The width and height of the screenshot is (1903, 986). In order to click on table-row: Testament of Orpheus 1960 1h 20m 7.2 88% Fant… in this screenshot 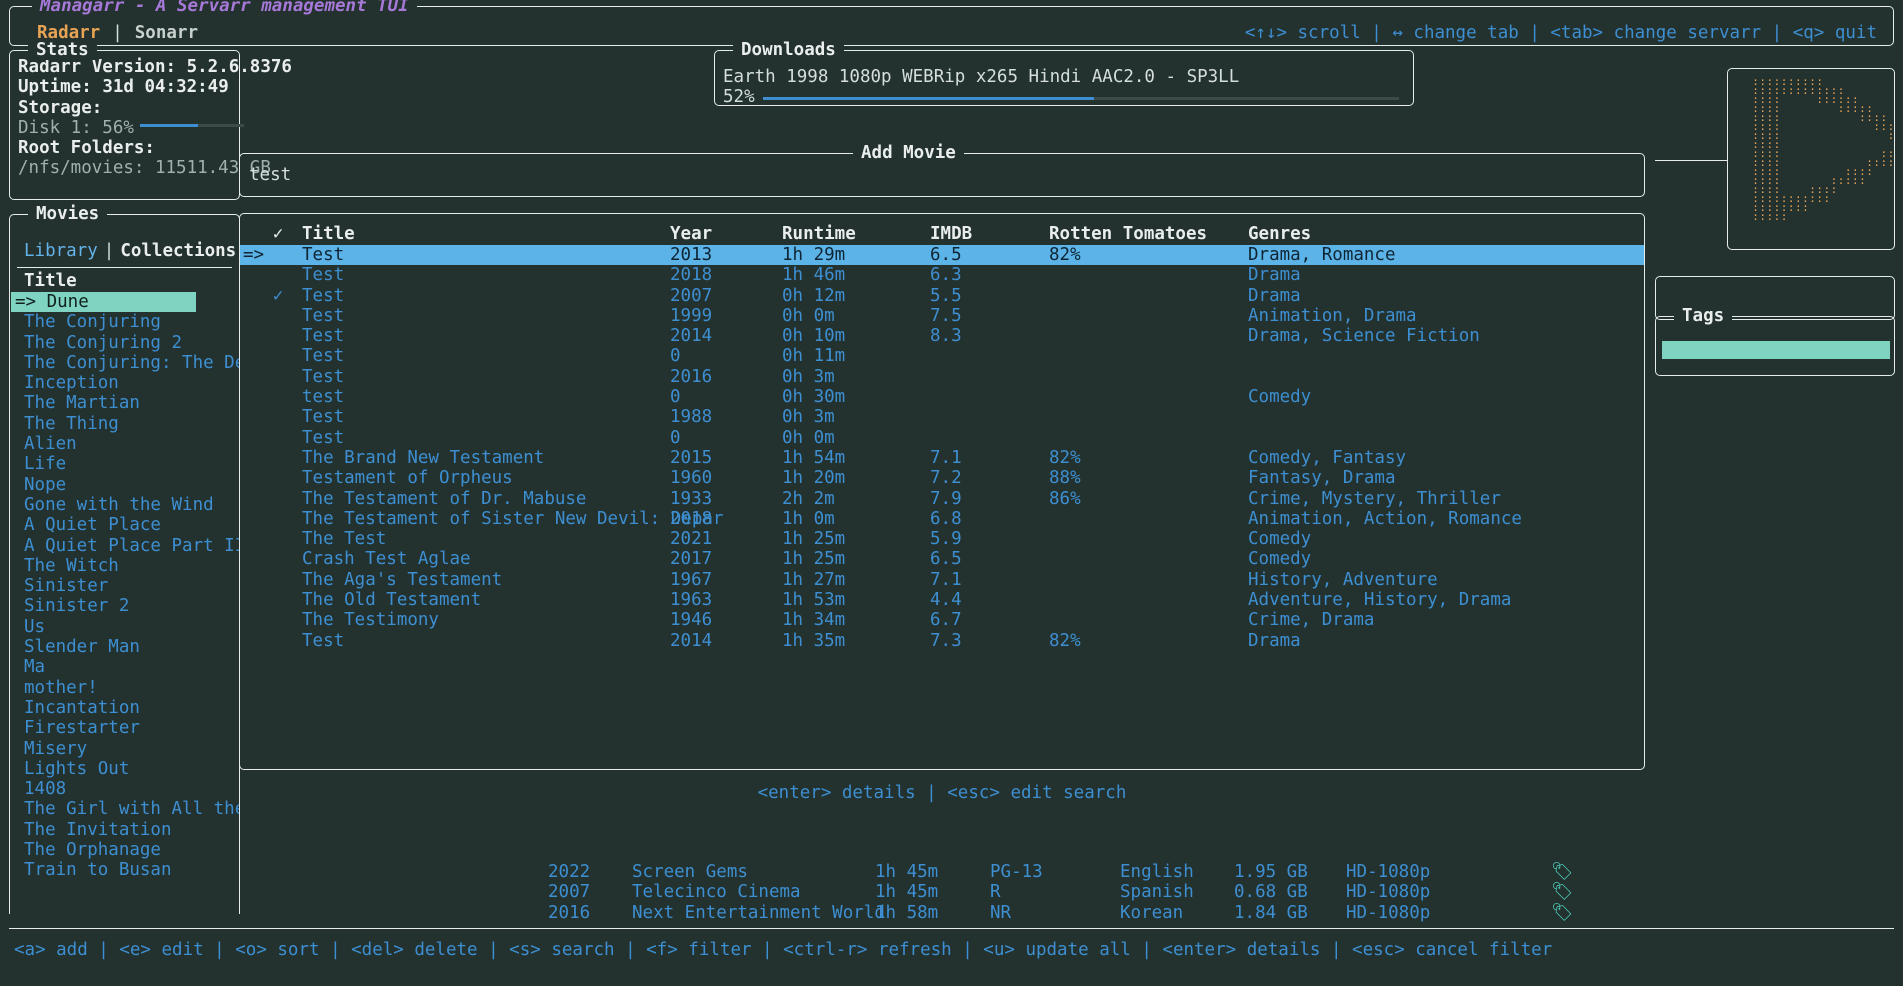, I will do `click(942, 478)`.